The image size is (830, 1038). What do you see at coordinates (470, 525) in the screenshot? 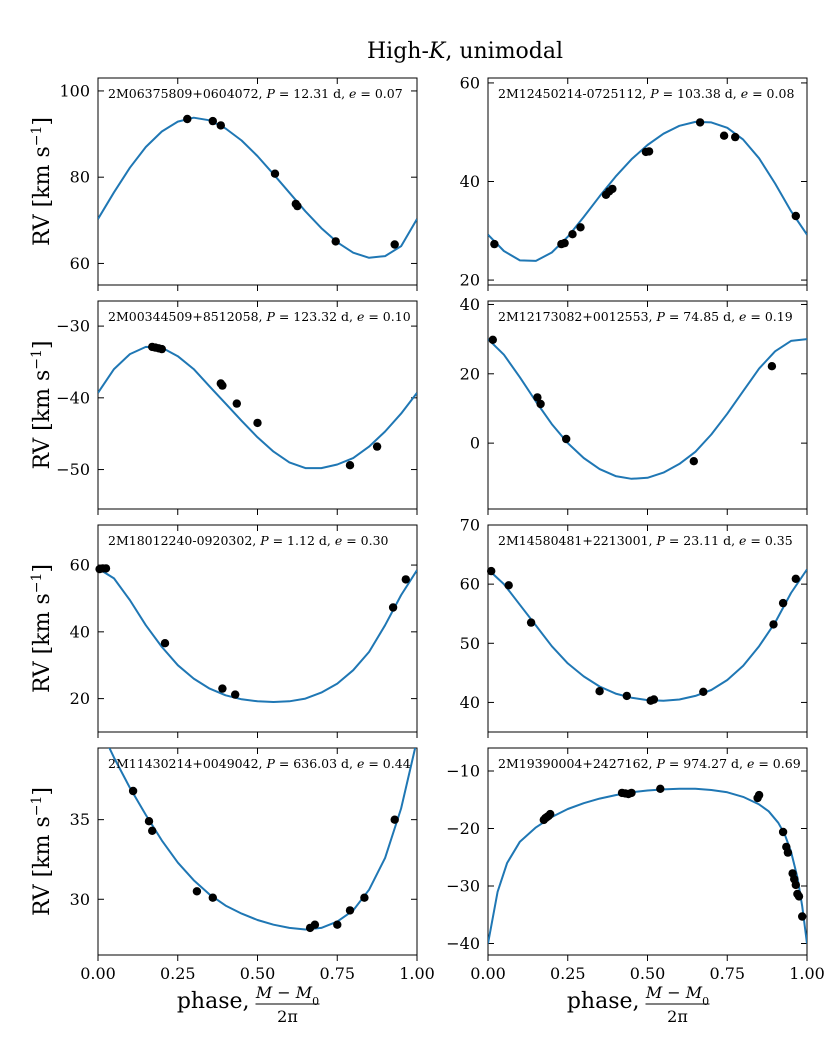
I see `y-tick-label: 70` at bounding box center [470, 525].